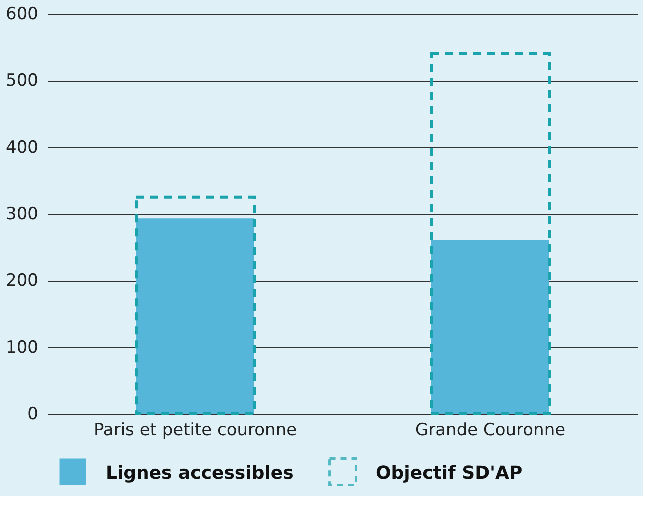 This screenshot has width=667, height=520. What do you see at coordinates (33, 414) in the screenshot?
I see `y-tick-label: 0` at bounding box center [33, 414].